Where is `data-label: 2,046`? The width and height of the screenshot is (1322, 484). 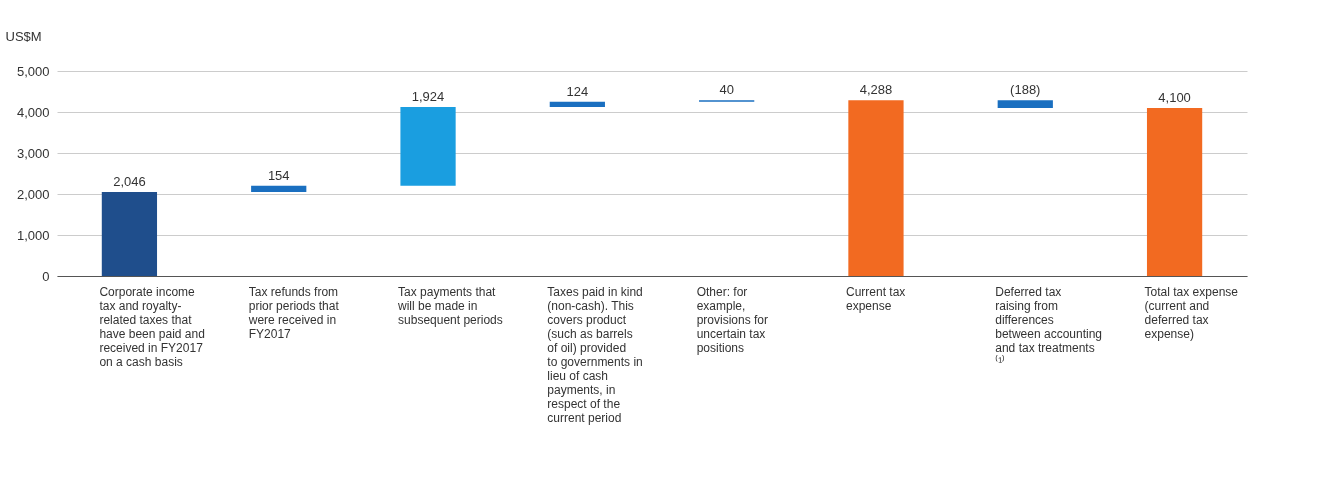
data-label: 2,046 is located at coordinates (129, 182).